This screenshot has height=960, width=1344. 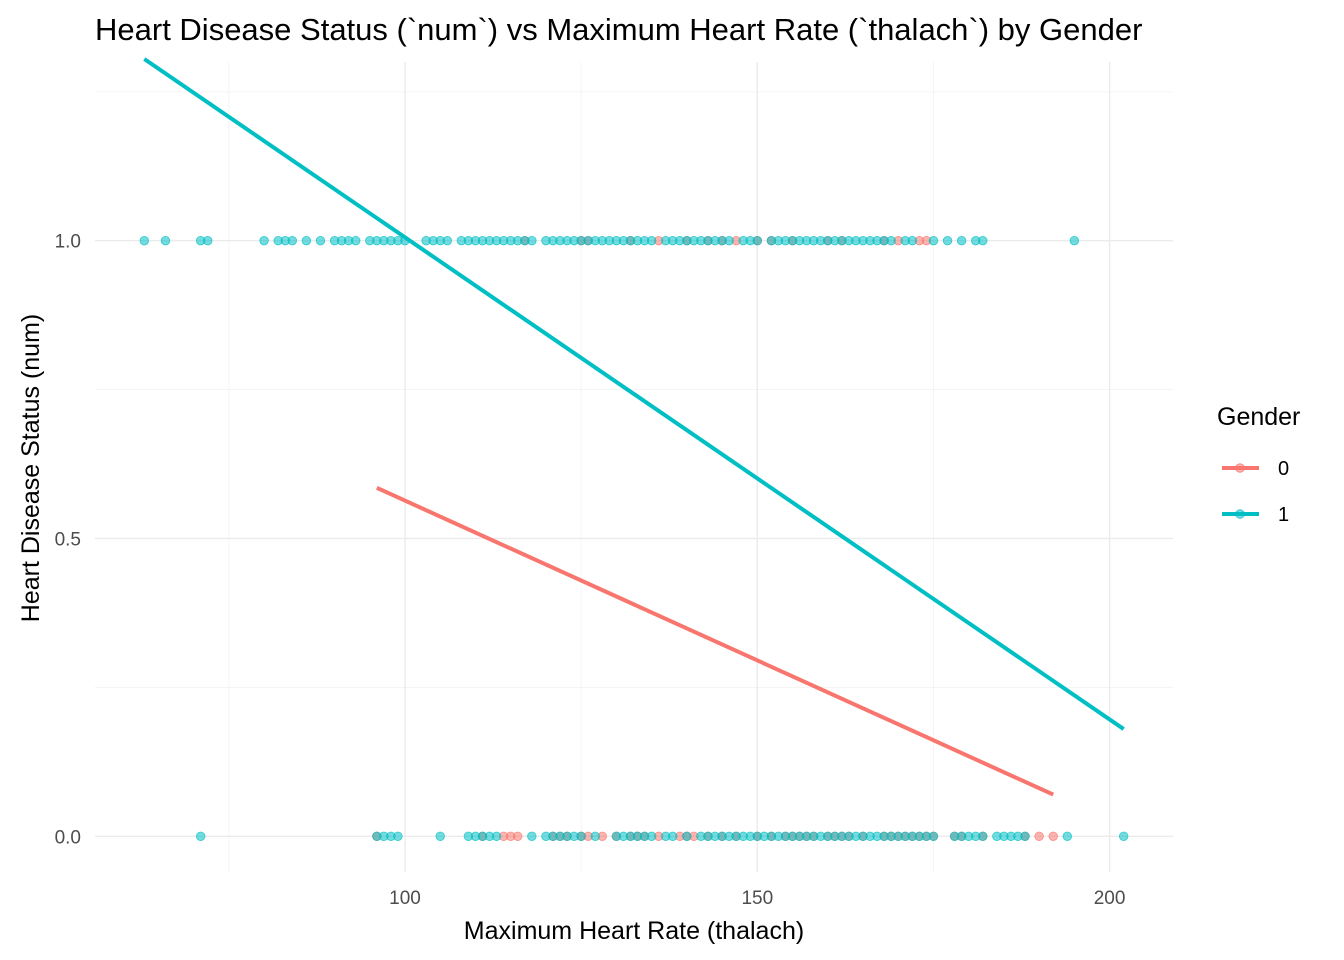 I want to click on y-axis-ticks: 0.0 0.5 1.0, so click(x=68, y=540).